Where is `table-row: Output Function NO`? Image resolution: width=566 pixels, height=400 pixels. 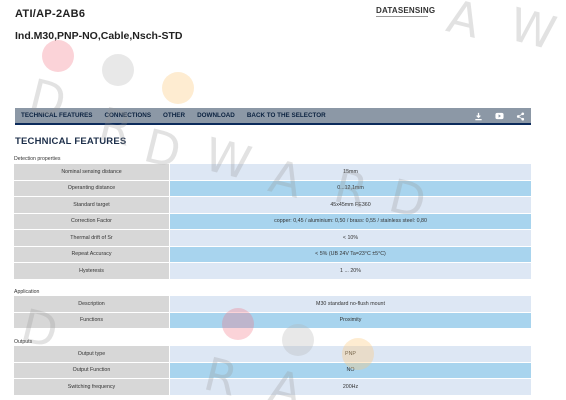
table-row: Output Function NO is located at coordinates (272, 370).